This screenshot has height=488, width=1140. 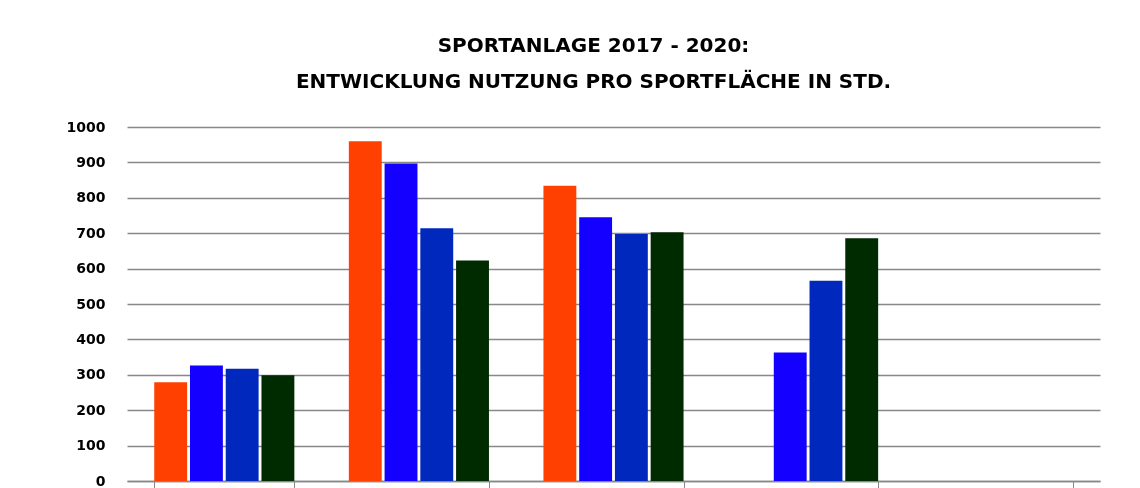 I want to click on y-tick-label: 1000, so click(x=86, y=126).